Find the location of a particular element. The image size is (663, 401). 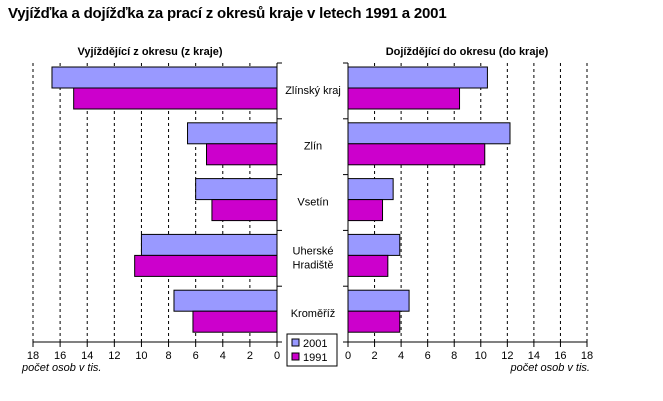

x-tick-label-incoming-6: 6 is located at coordinates (428, 356).